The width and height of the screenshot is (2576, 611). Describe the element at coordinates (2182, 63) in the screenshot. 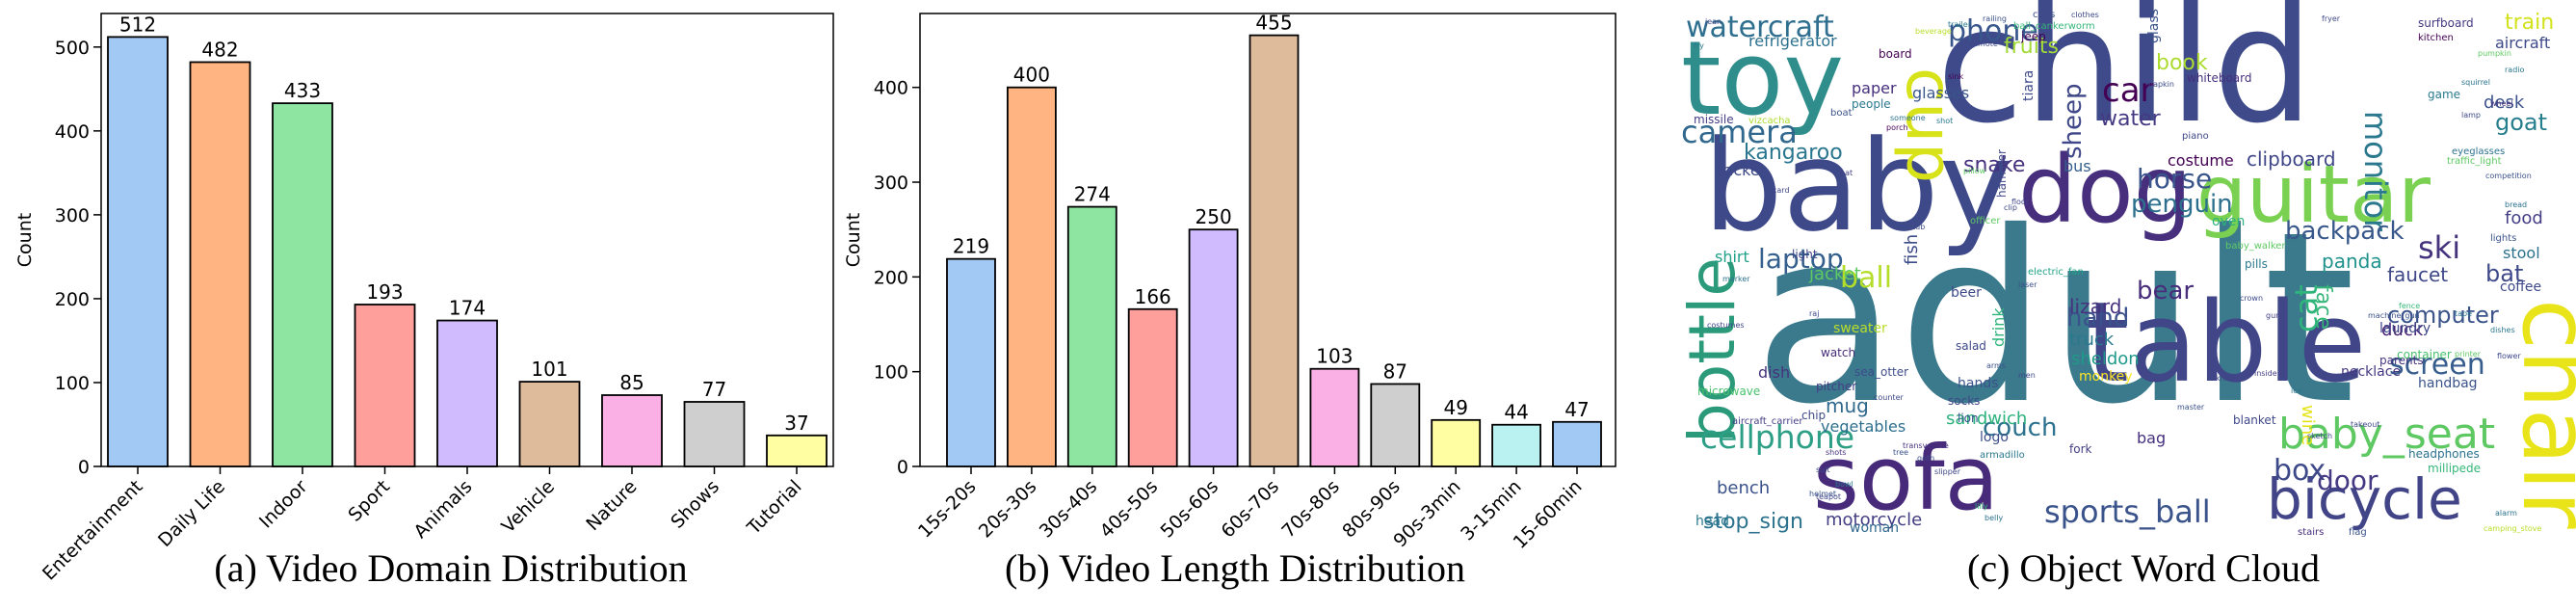

I see `word-book: book` at that location.